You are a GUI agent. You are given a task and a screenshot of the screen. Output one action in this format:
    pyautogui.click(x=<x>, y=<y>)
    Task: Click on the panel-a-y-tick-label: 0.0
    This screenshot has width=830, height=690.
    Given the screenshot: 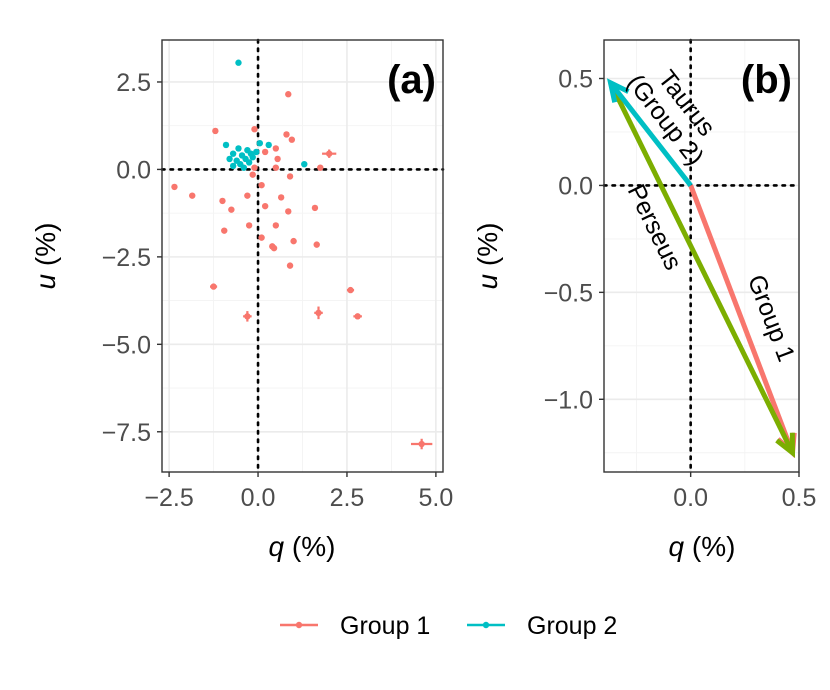 What is the action you would take?
    pyautogui.click(x=133, y=170)
    